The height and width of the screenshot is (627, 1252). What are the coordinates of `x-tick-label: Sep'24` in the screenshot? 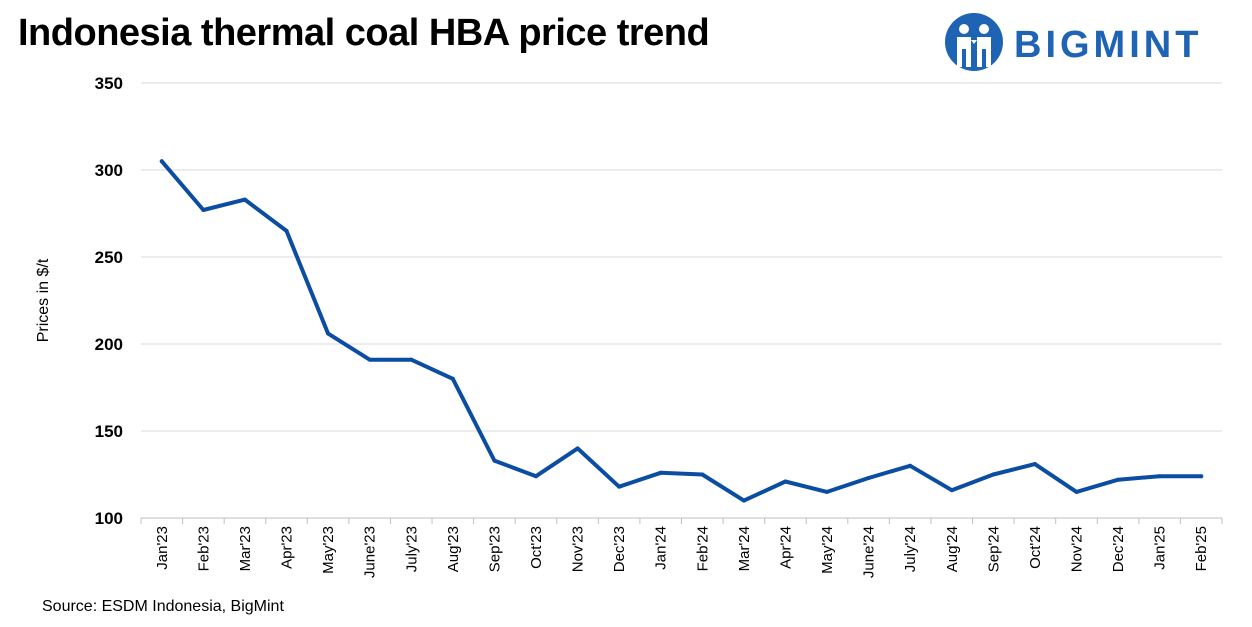 It's located at (993, 549).